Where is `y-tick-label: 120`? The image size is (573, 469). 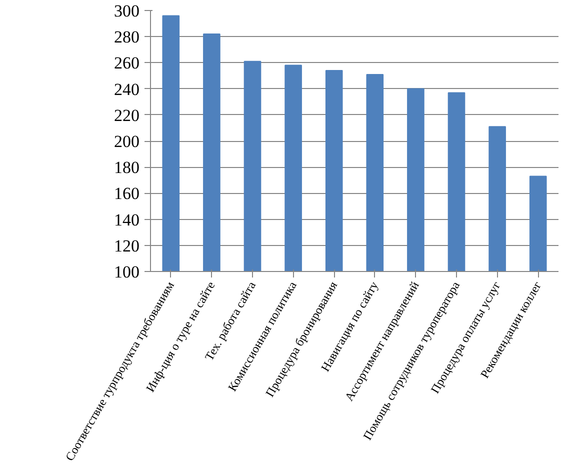 y-tick-label: 120 is located at coordinates (127, 246).